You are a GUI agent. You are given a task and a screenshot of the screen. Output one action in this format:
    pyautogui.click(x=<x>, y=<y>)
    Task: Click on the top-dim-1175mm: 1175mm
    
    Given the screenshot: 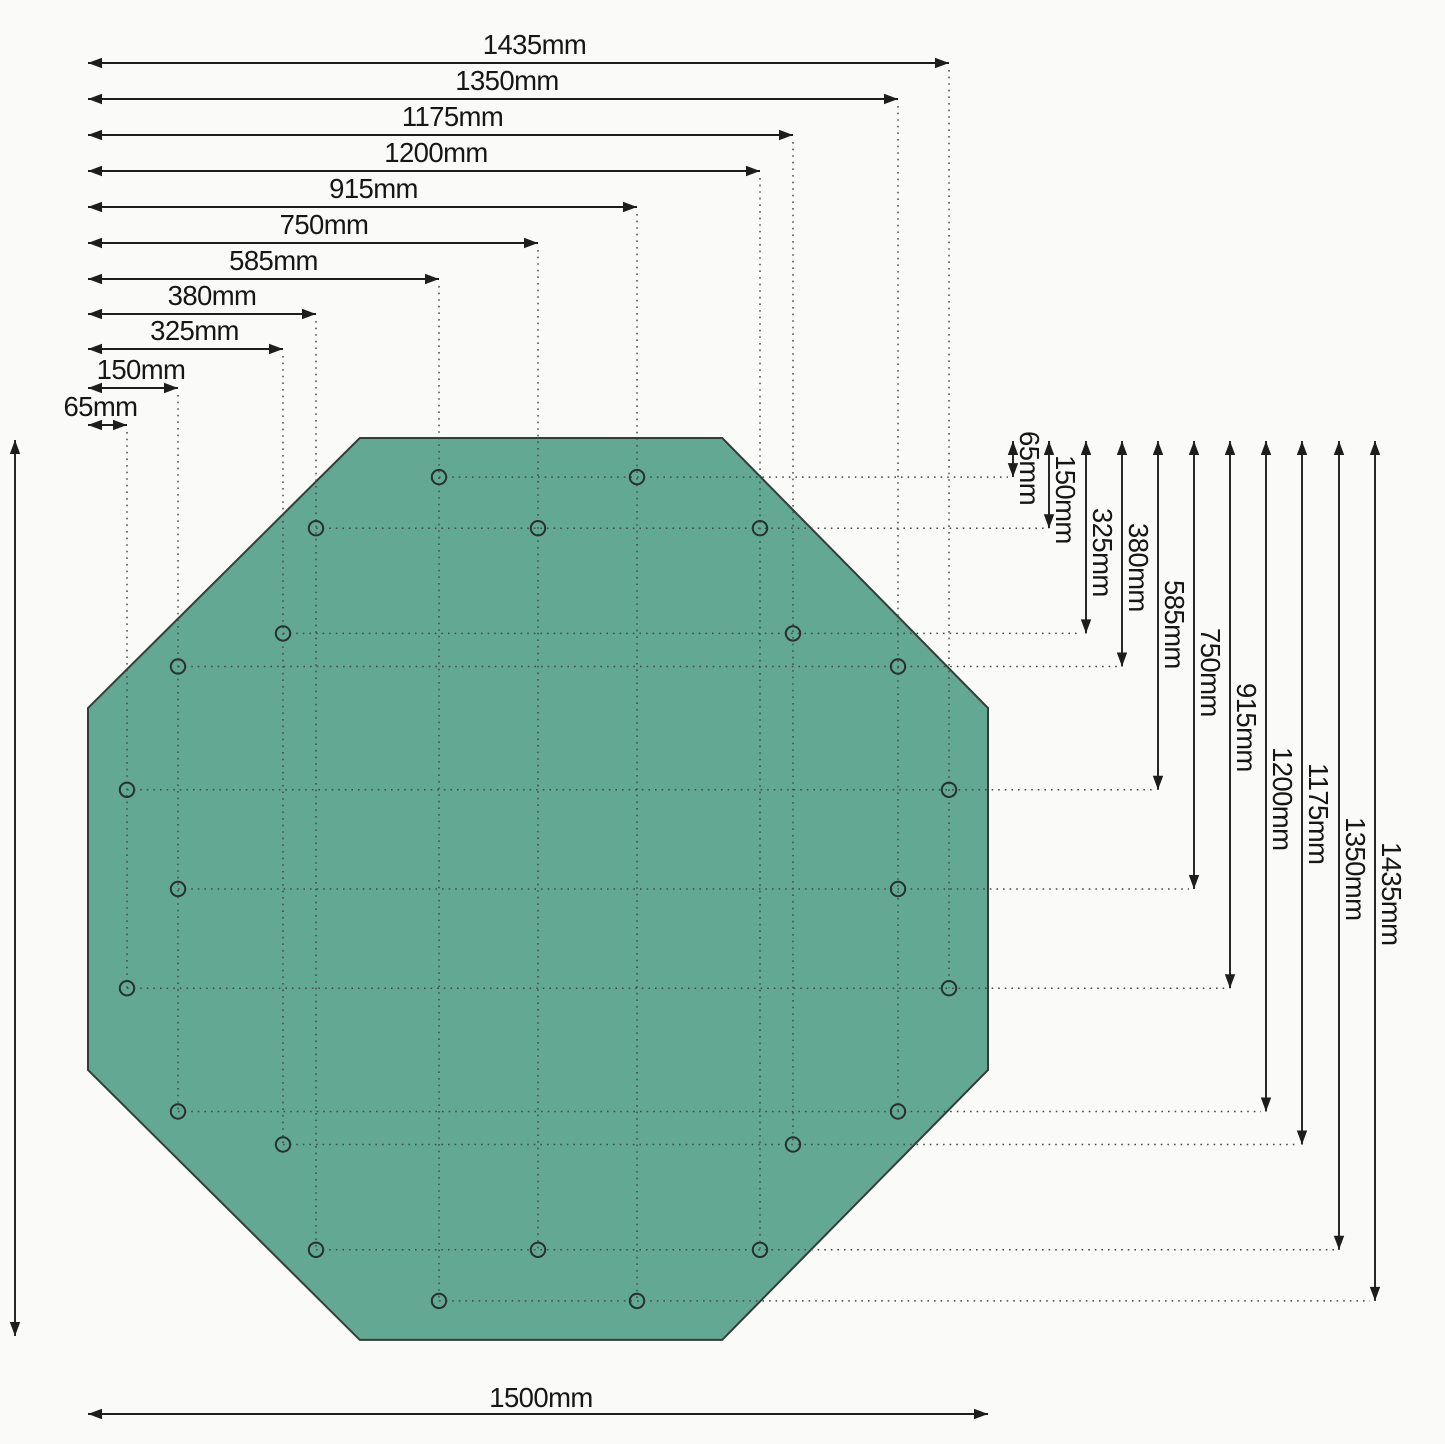 What is the action you would take?
    pyautogui.click(x=440, y=121)
    